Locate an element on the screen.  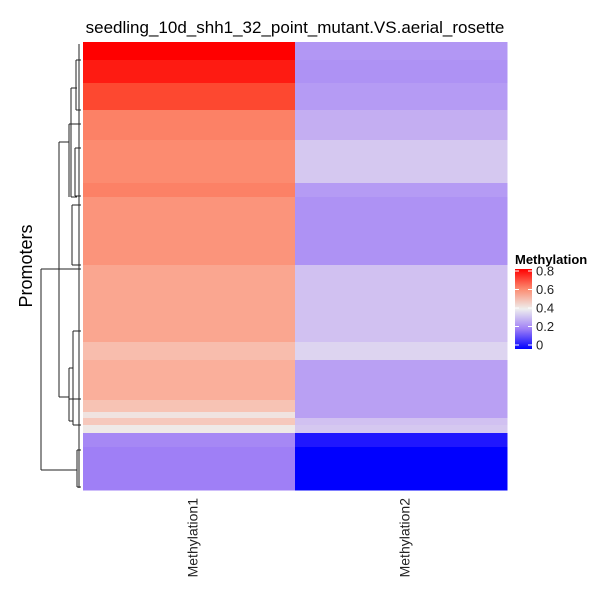
row-dendrogram is located at coordinates (60, 266).